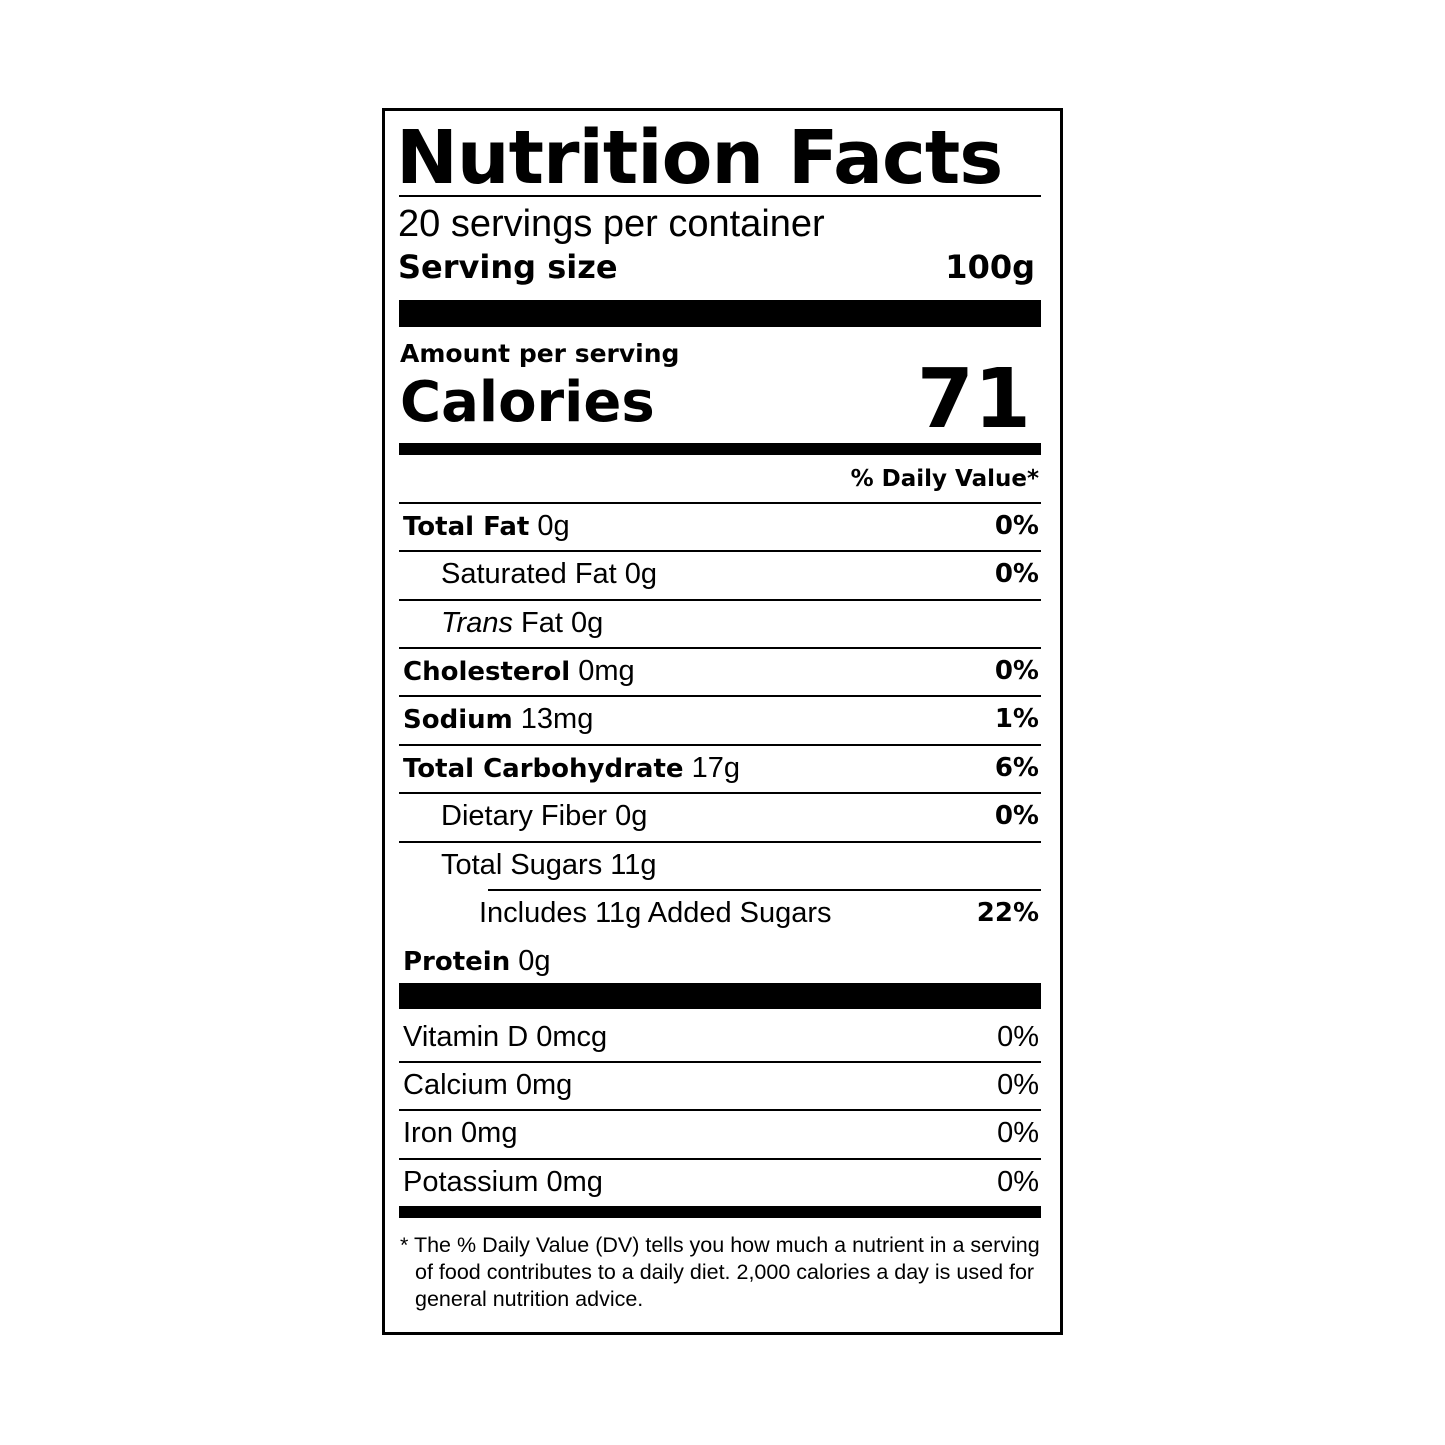 Image resolution: width=1445 pixels, height=1445 pixels. Describe the element at coordinates (455, 1085) in the screenshot. I see `vitamin-name: Calcium` at that location.